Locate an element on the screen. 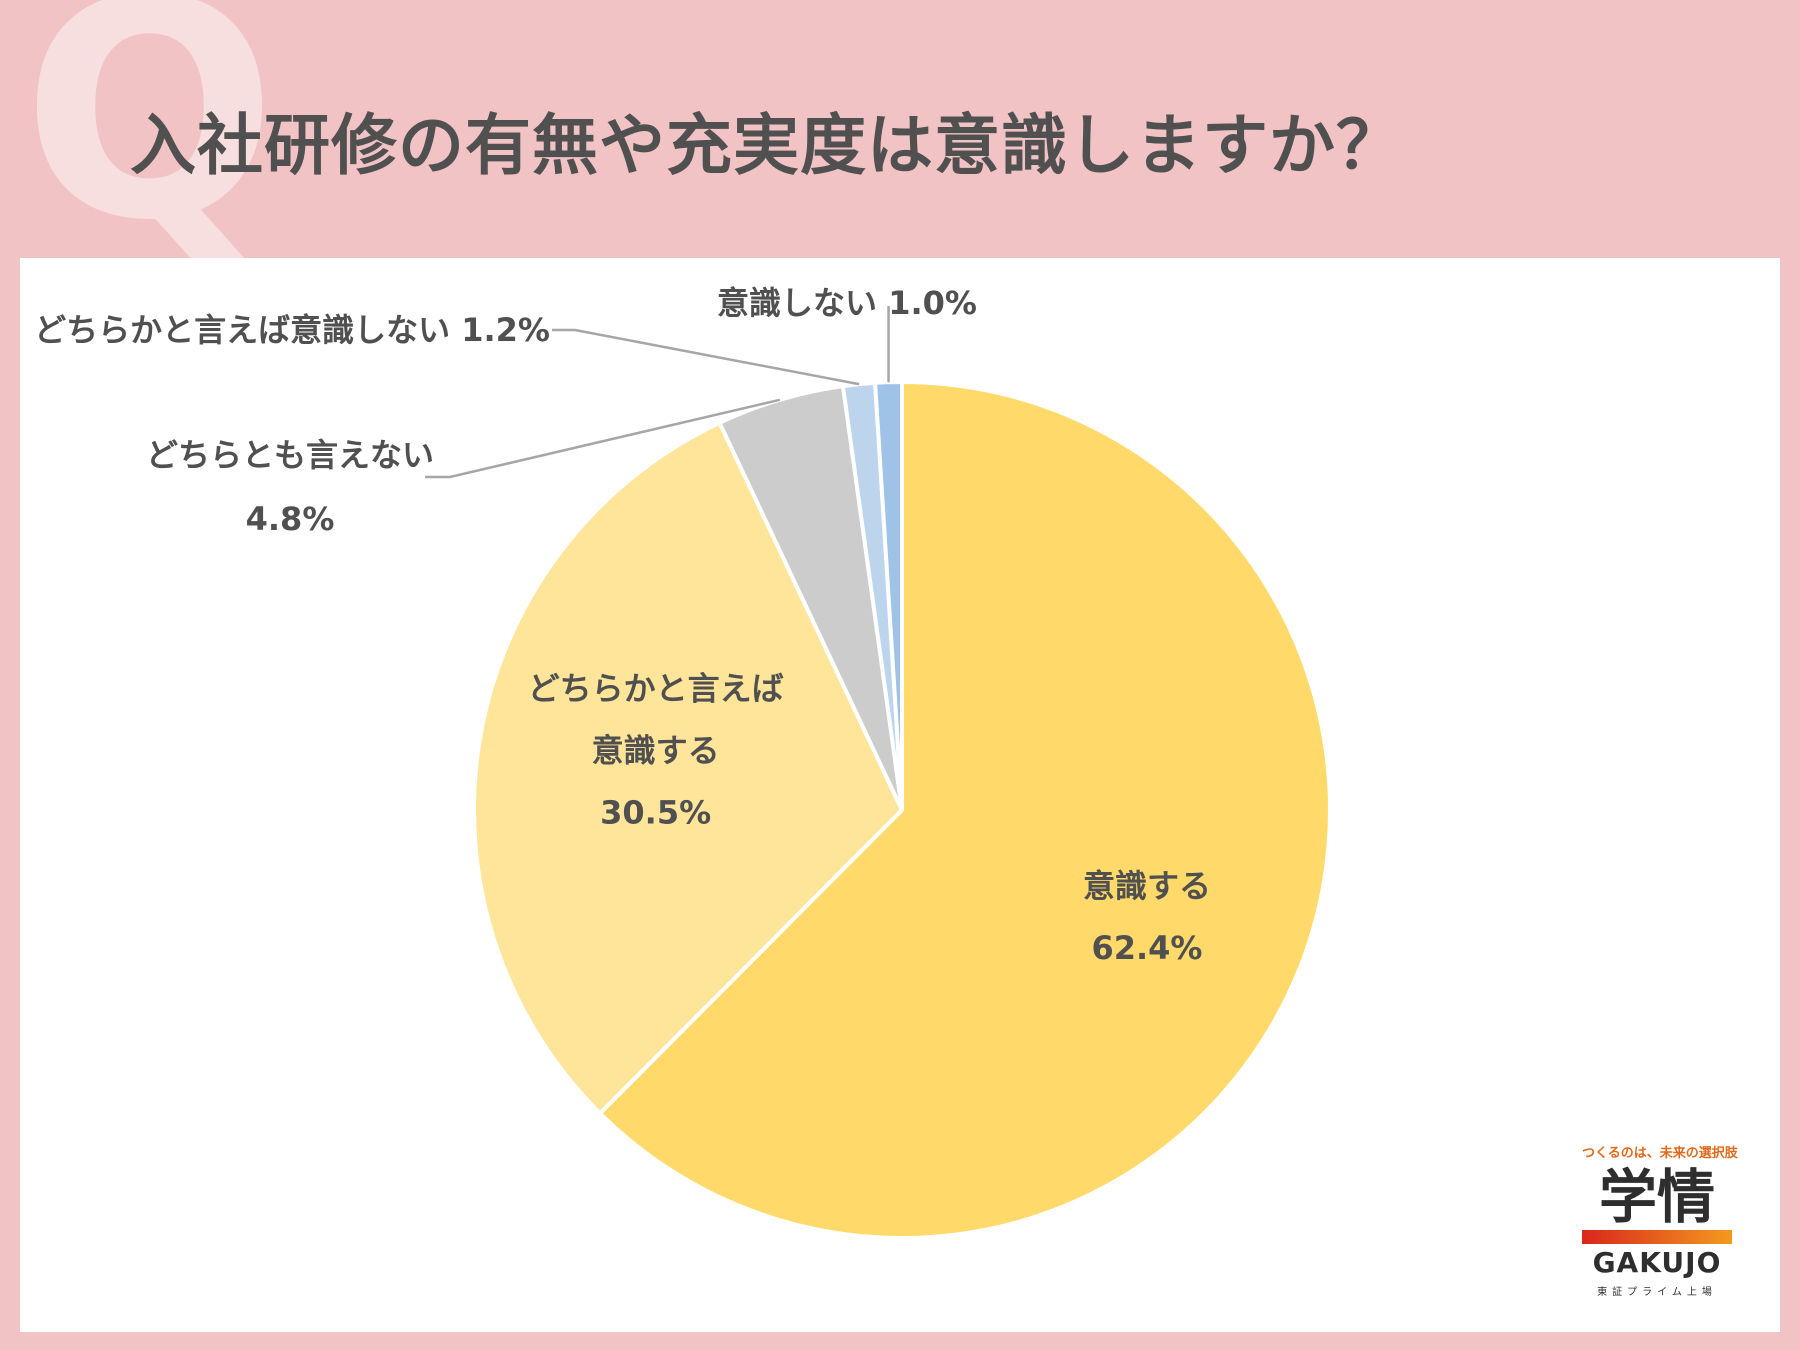 The image size is (1800, 1350). slice-label-1-line-0: どちらかと言えば is located at coordinates (656, 688).